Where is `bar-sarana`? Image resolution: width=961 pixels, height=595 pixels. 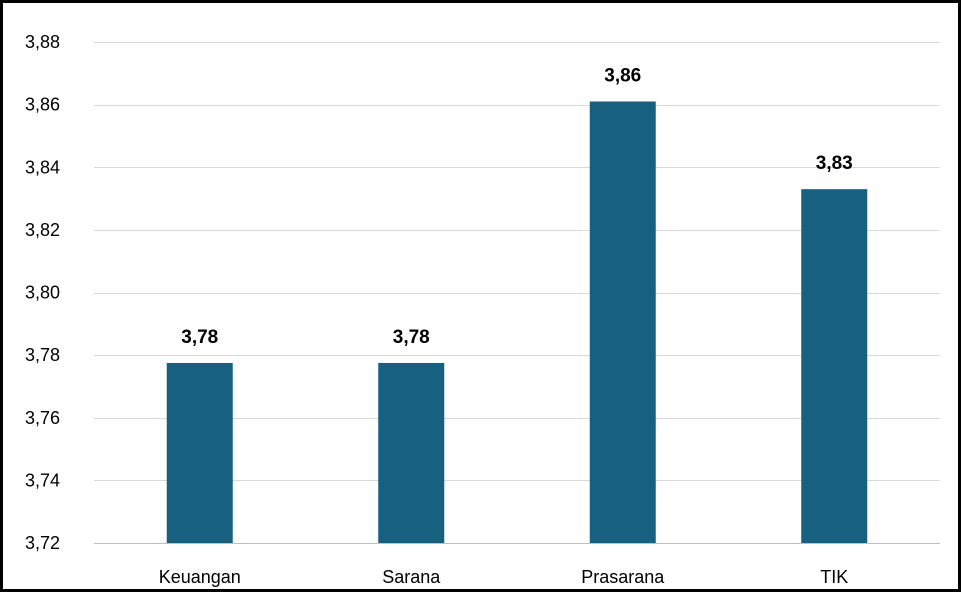 bar-sarana is located at coordinates (411, 452).